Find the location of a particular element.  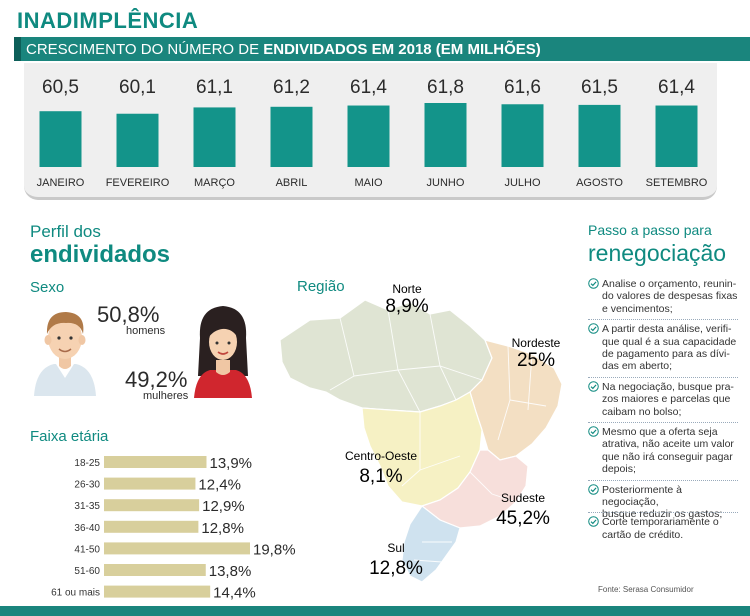

step-text-line: Corte temporariamente o is located at coordinates (660, 522).